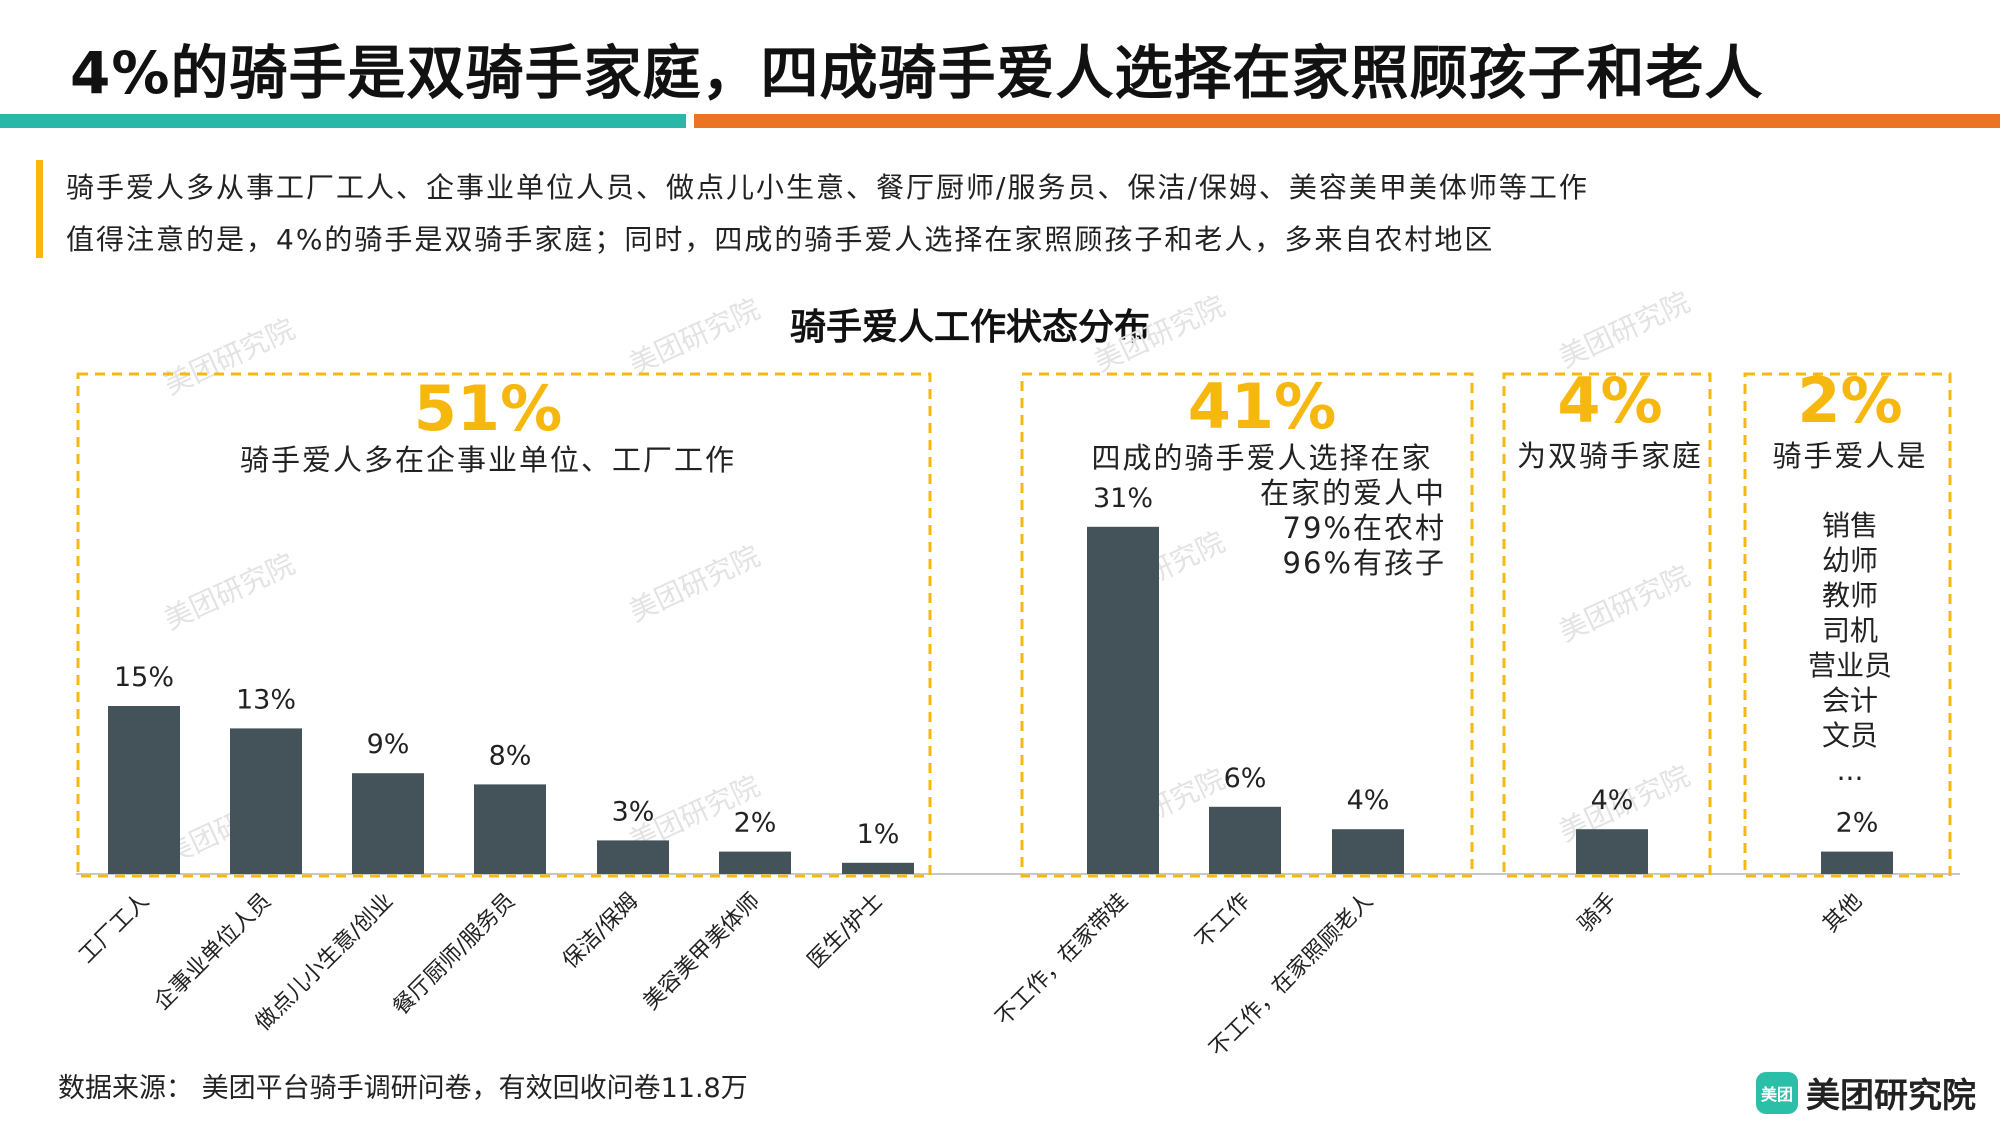  What do you see at coordinates (213, 952) in the screenshot?
I see `category-label-1: 企事业单位人员` at bounding box center [213, 952].